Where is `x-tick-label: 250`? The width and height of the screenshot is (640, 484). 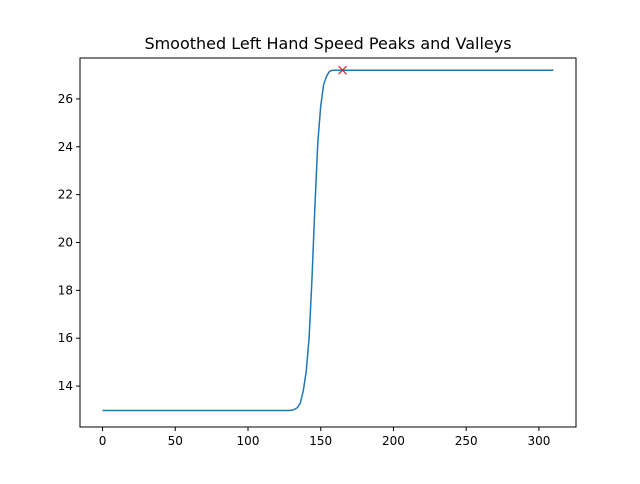
x-tick-label: 250 is located at coordinates (466, 441).